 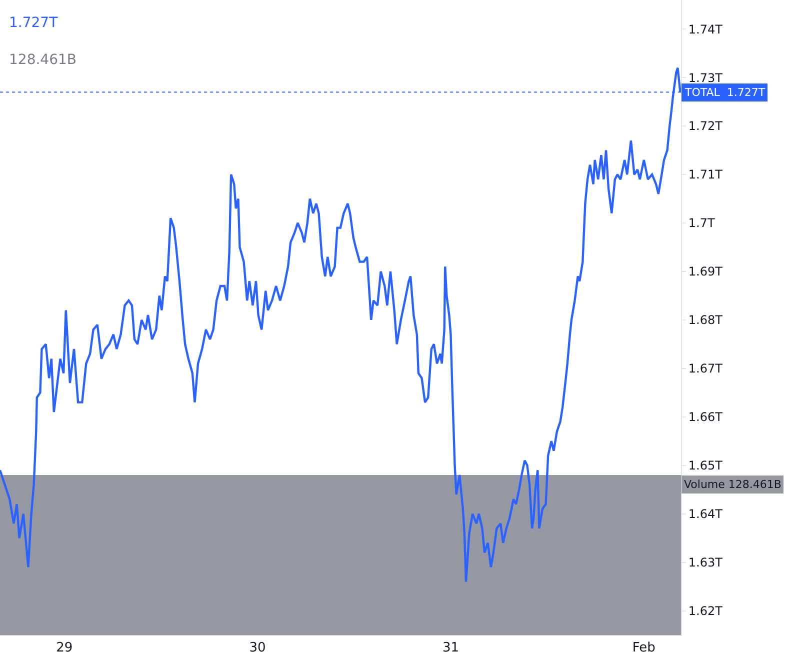 What do you see at coordinates (725, 92) in the screenshot?
I see `ref-line-label: TOTAL 1.727T` at bounding box center [725, 92].